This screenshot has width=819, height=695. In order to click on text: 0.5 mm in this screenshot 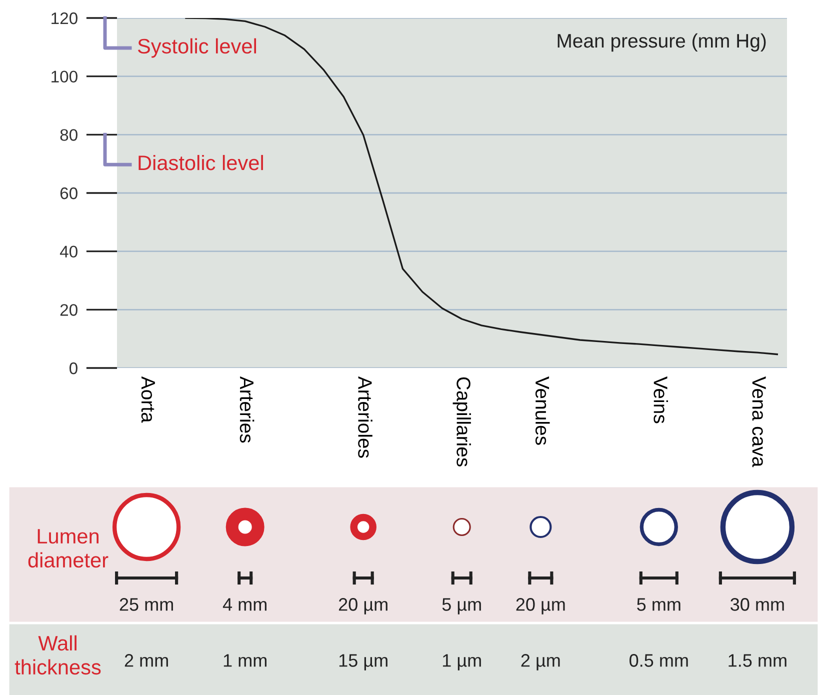, I will do `click(659, 660)`.